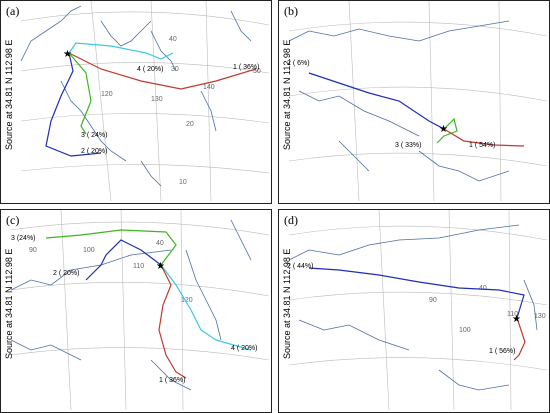 This screenshot has height=413, width=550. I want to click on panel-label: (d), so click(291, 220).